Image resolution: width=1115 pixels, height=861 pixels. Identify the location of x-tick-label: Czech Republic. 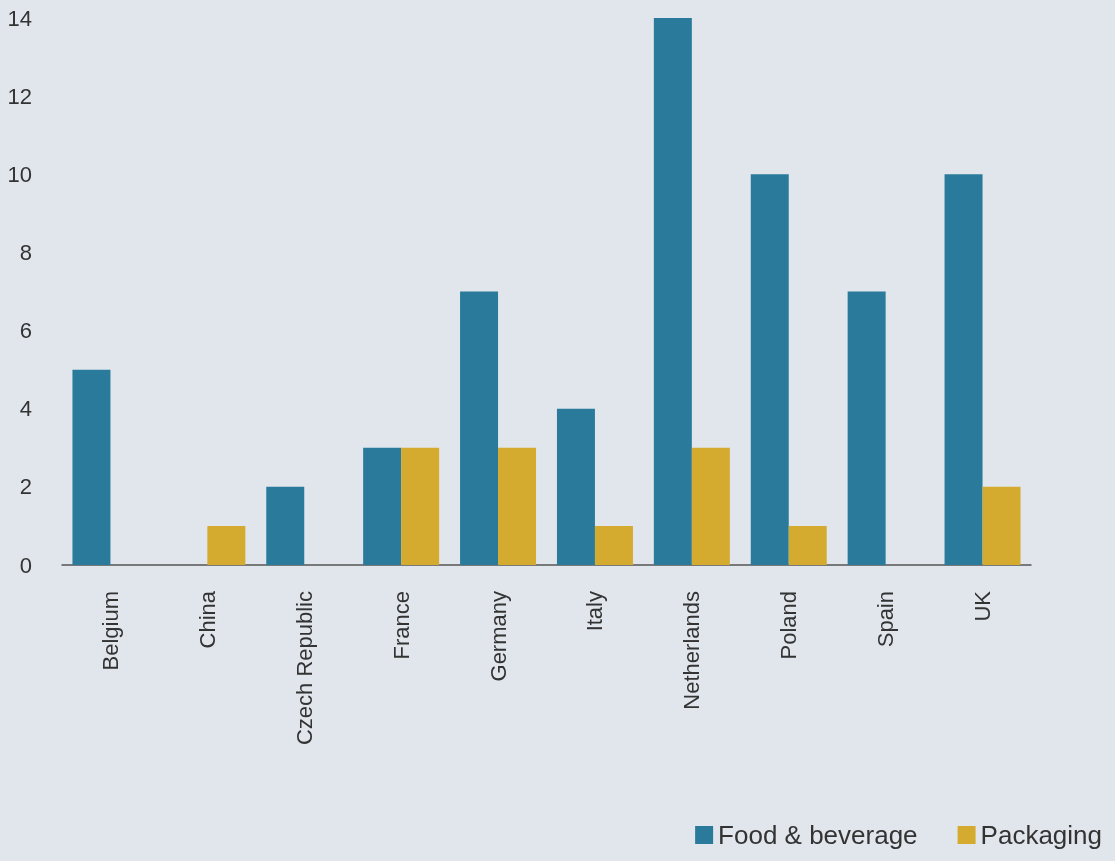
(304, 668).